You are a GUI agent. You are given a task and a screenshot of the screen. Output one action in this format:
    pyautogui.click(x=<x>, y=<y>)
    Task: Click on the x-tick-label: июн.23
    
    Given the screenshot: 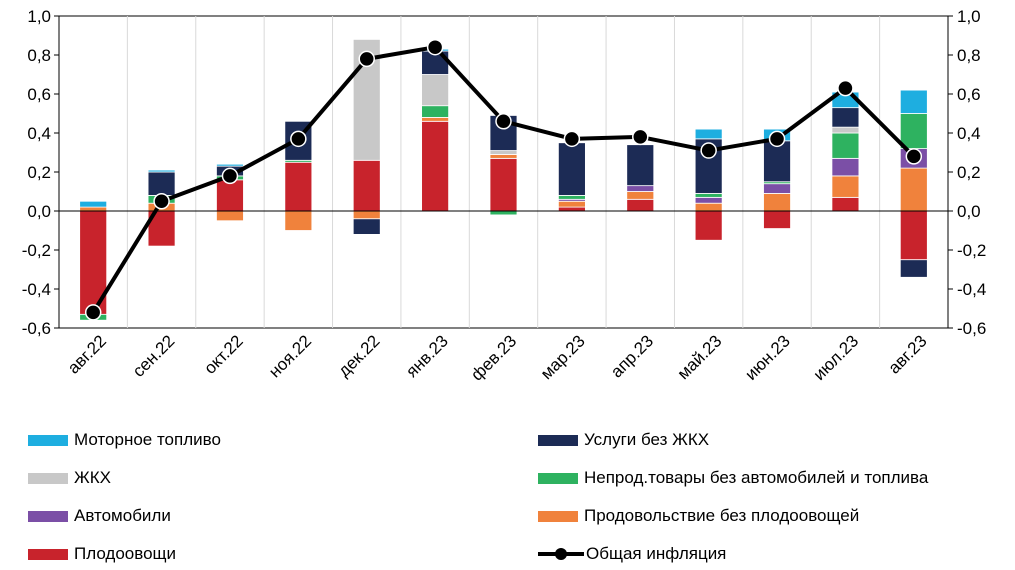 What is the action you would take?
    pyautogui.click(x=767, y=357)
    